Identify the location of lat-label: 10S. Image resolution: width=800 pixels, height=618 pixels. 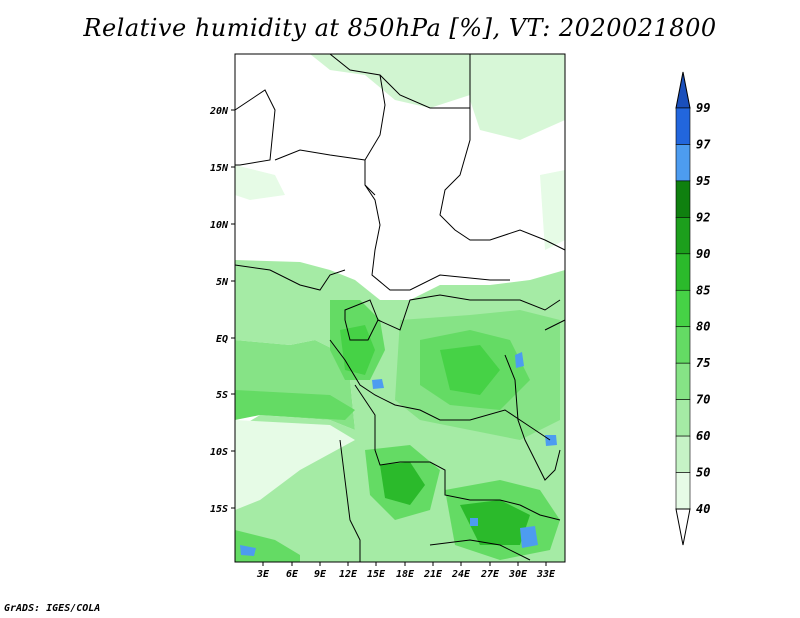
(219, 452).